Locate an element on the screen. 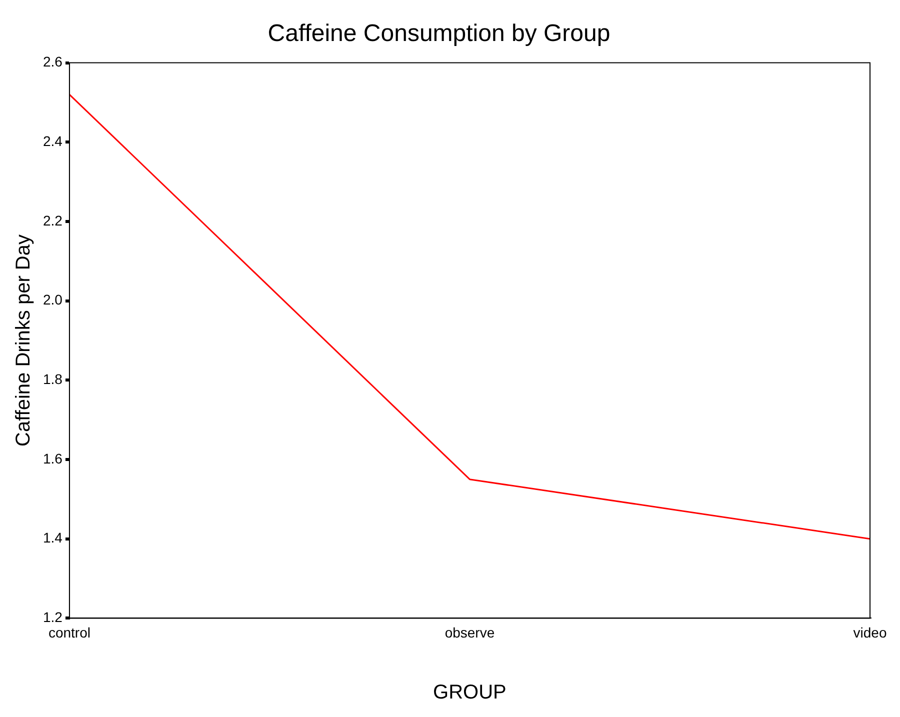  y-tick-label: 1.2 is located at coordinates (52, 617).